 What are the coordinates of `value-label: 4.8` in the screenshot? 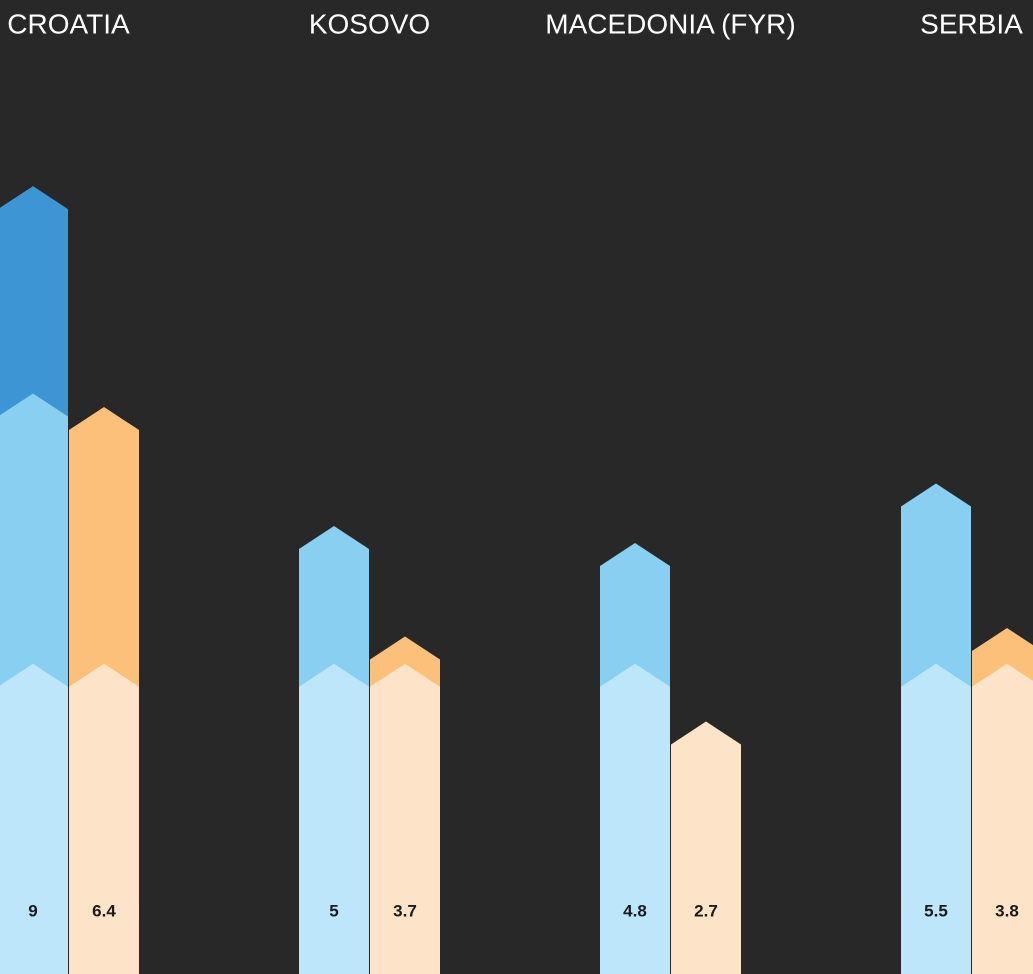 It's located at (635, 910).